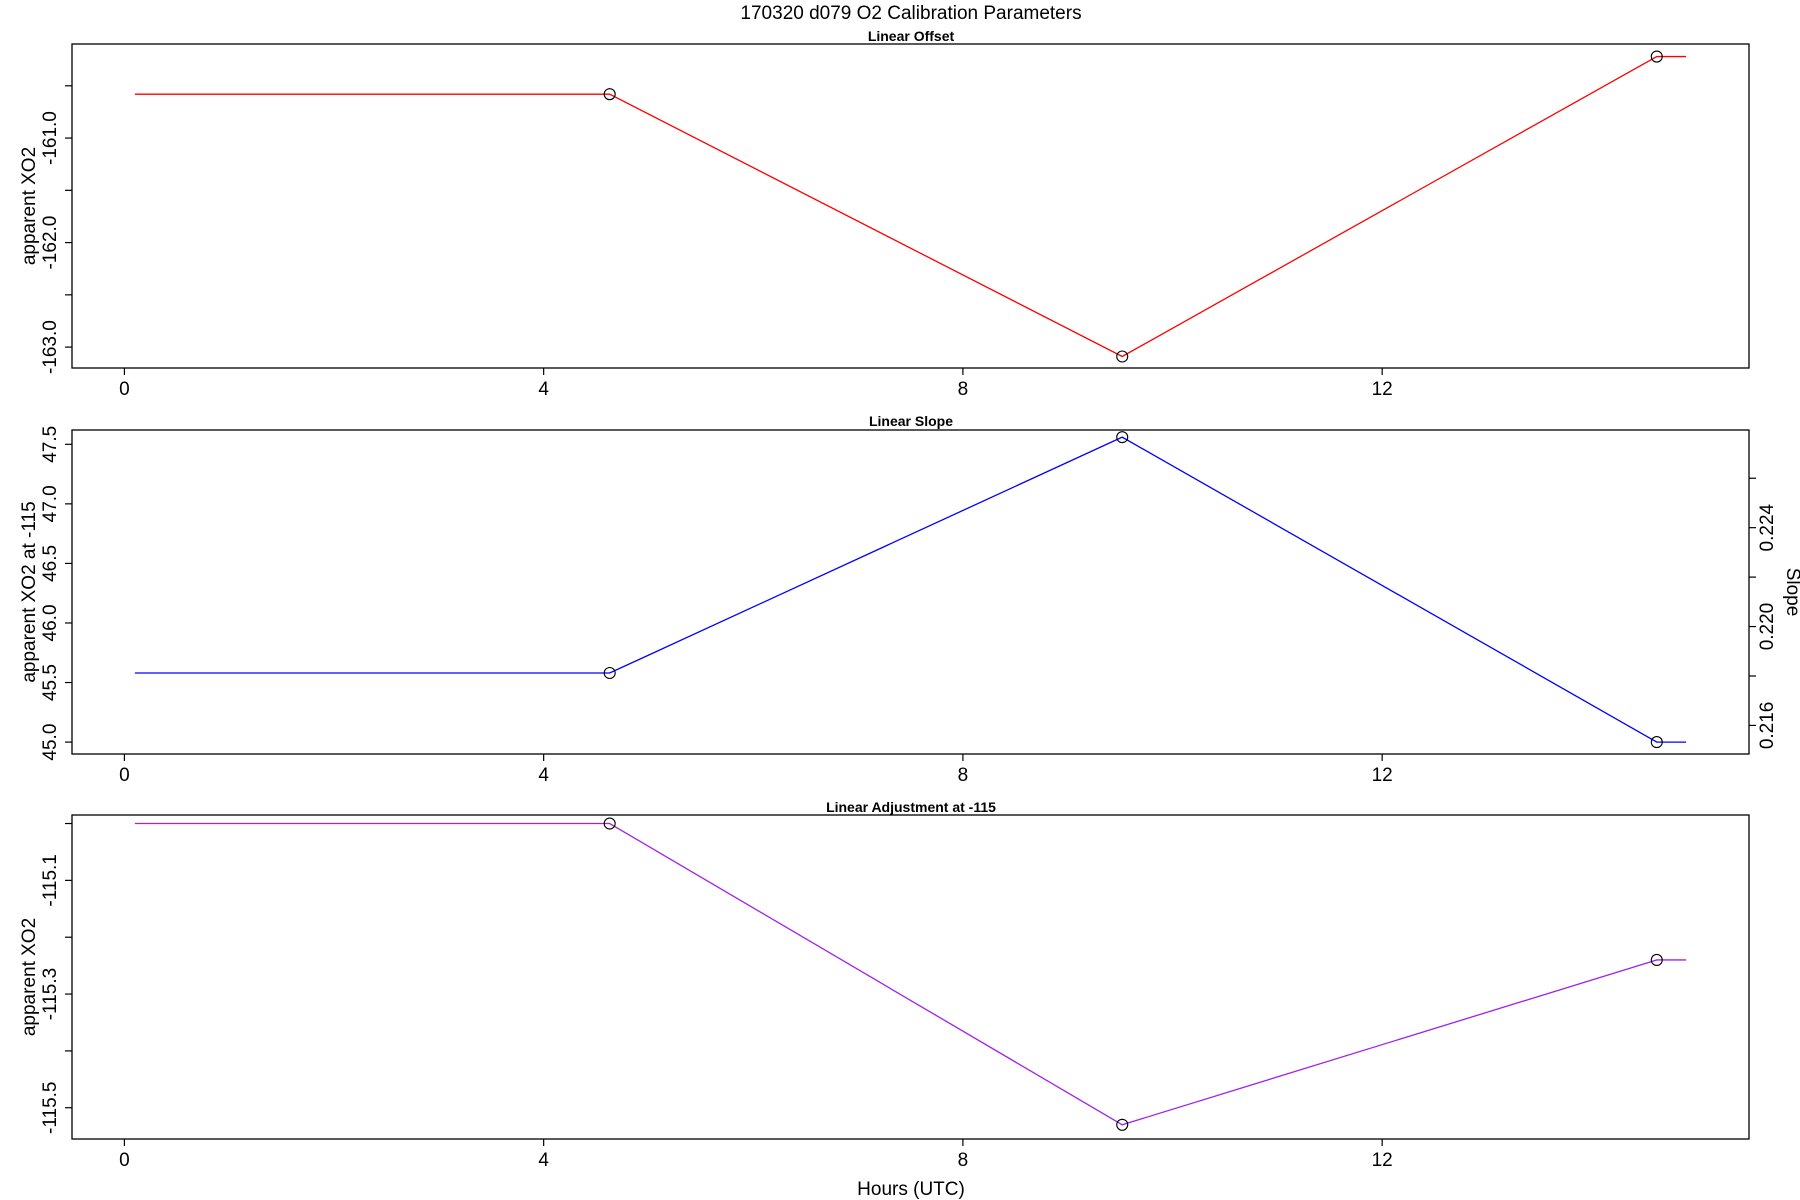 The image size is (1800, 1200). I want to click on y-tick-label: -115.1, so click(50, 880).